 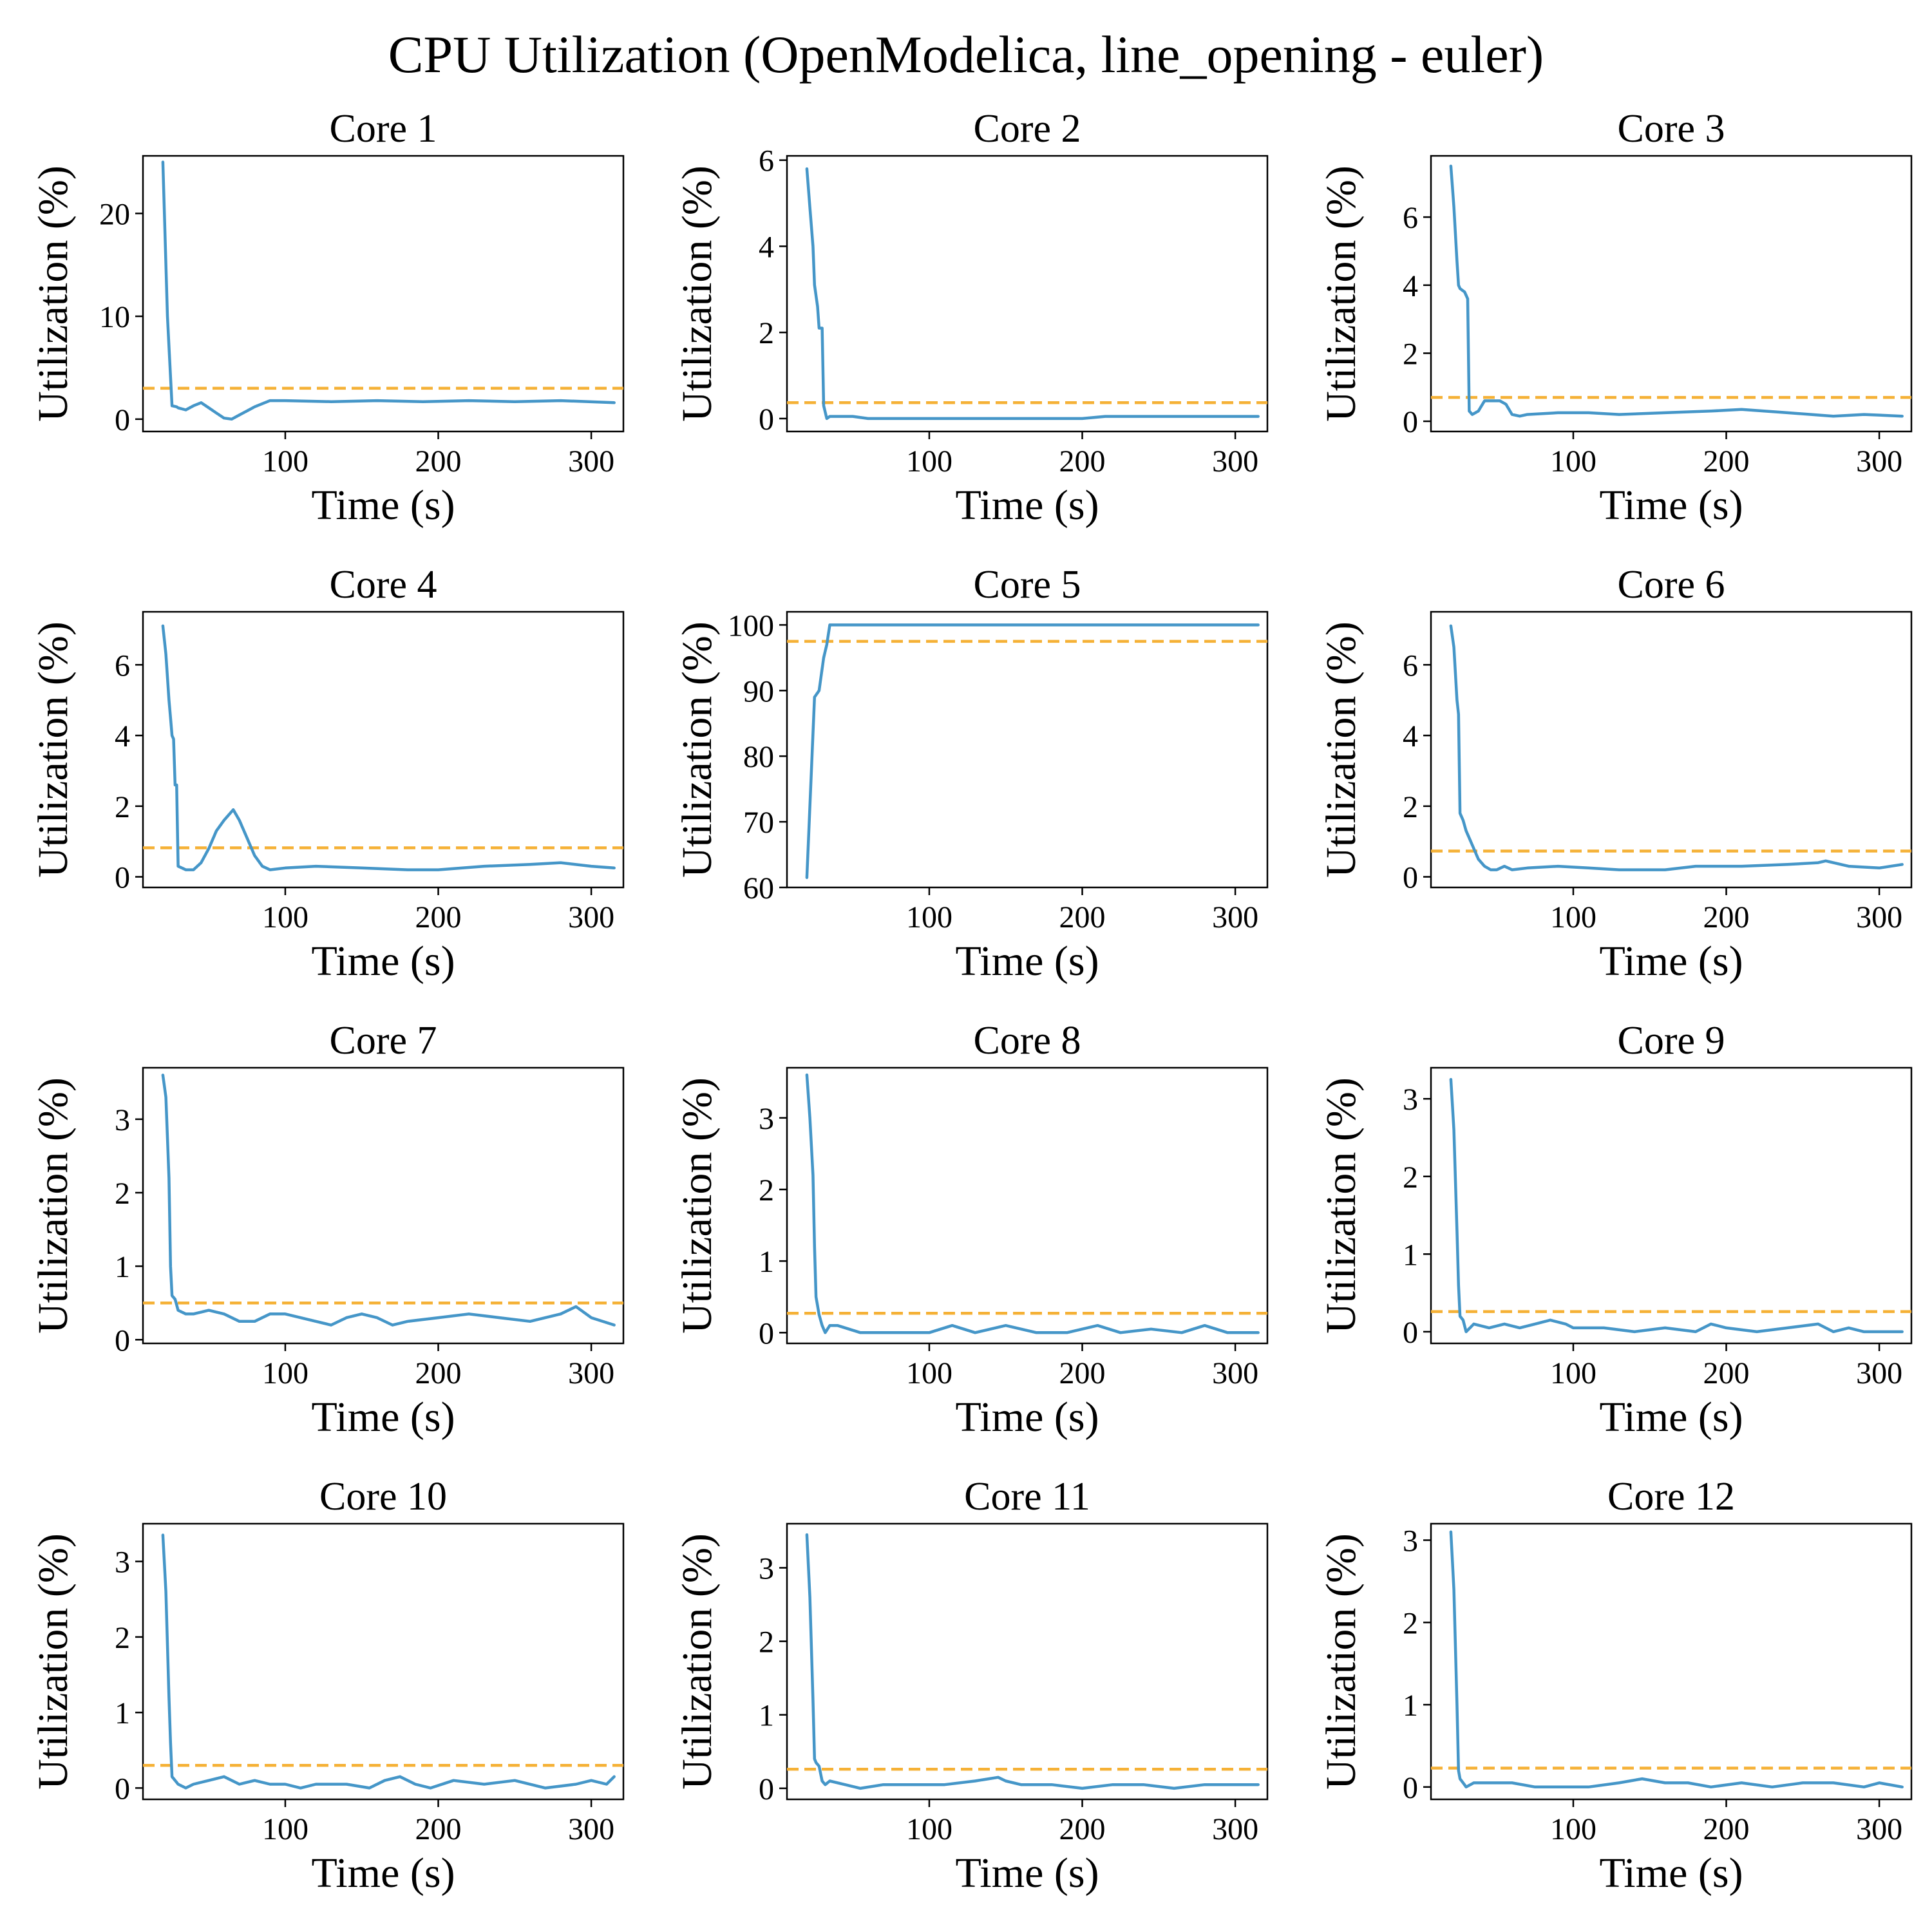 What do you see at coordinates (1411, 1177) in the screenshot?
I see `panel-9-ytick-label: 2` at bounding box center [1411, 1177].